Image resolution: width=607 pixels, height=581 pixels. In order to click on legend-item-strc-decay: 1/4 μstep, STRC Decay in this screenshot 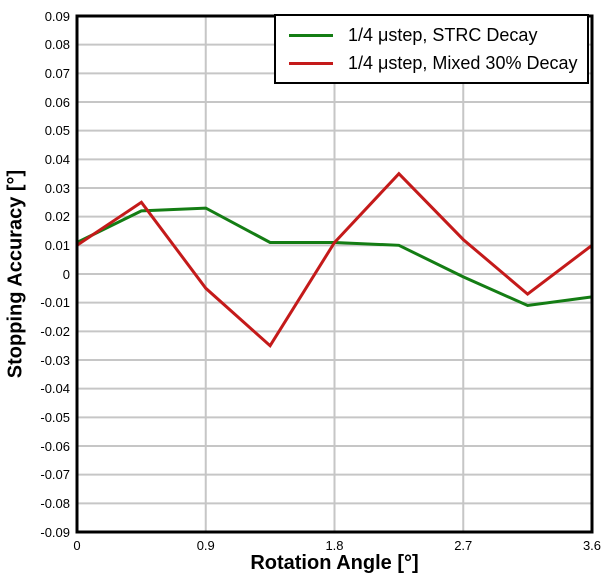, I will do `click(431, 35)`.